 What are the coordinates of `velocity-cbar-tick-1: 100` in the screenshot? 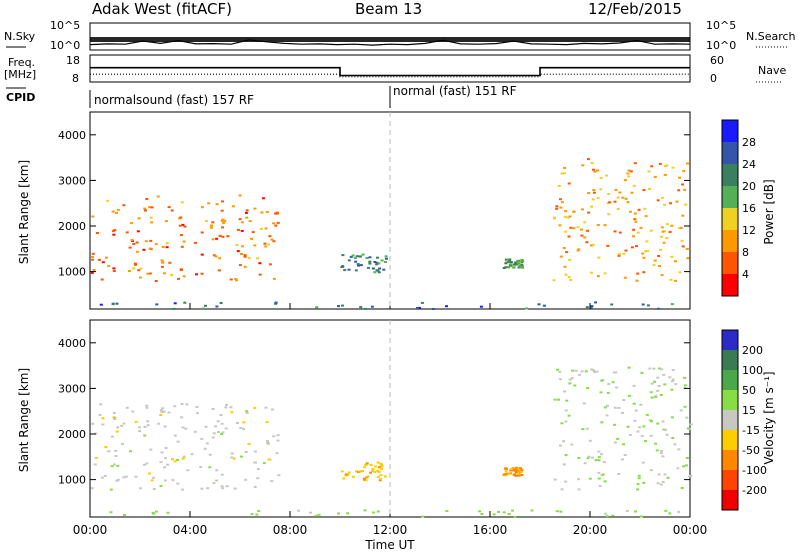 It's located at (752, 370).